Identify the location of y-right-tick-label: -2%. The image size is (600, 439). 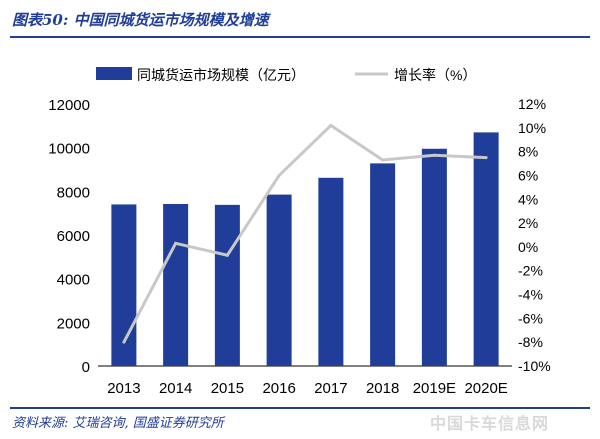
(530, 271).